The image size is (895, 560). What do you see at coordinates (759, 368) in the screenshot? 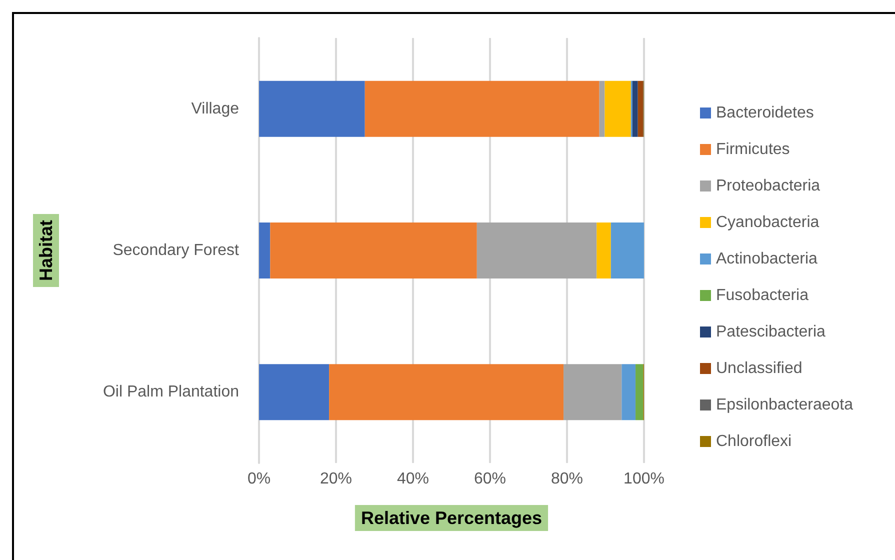
I see `legend-label: Unclassified` at bounding box center [759, 368].